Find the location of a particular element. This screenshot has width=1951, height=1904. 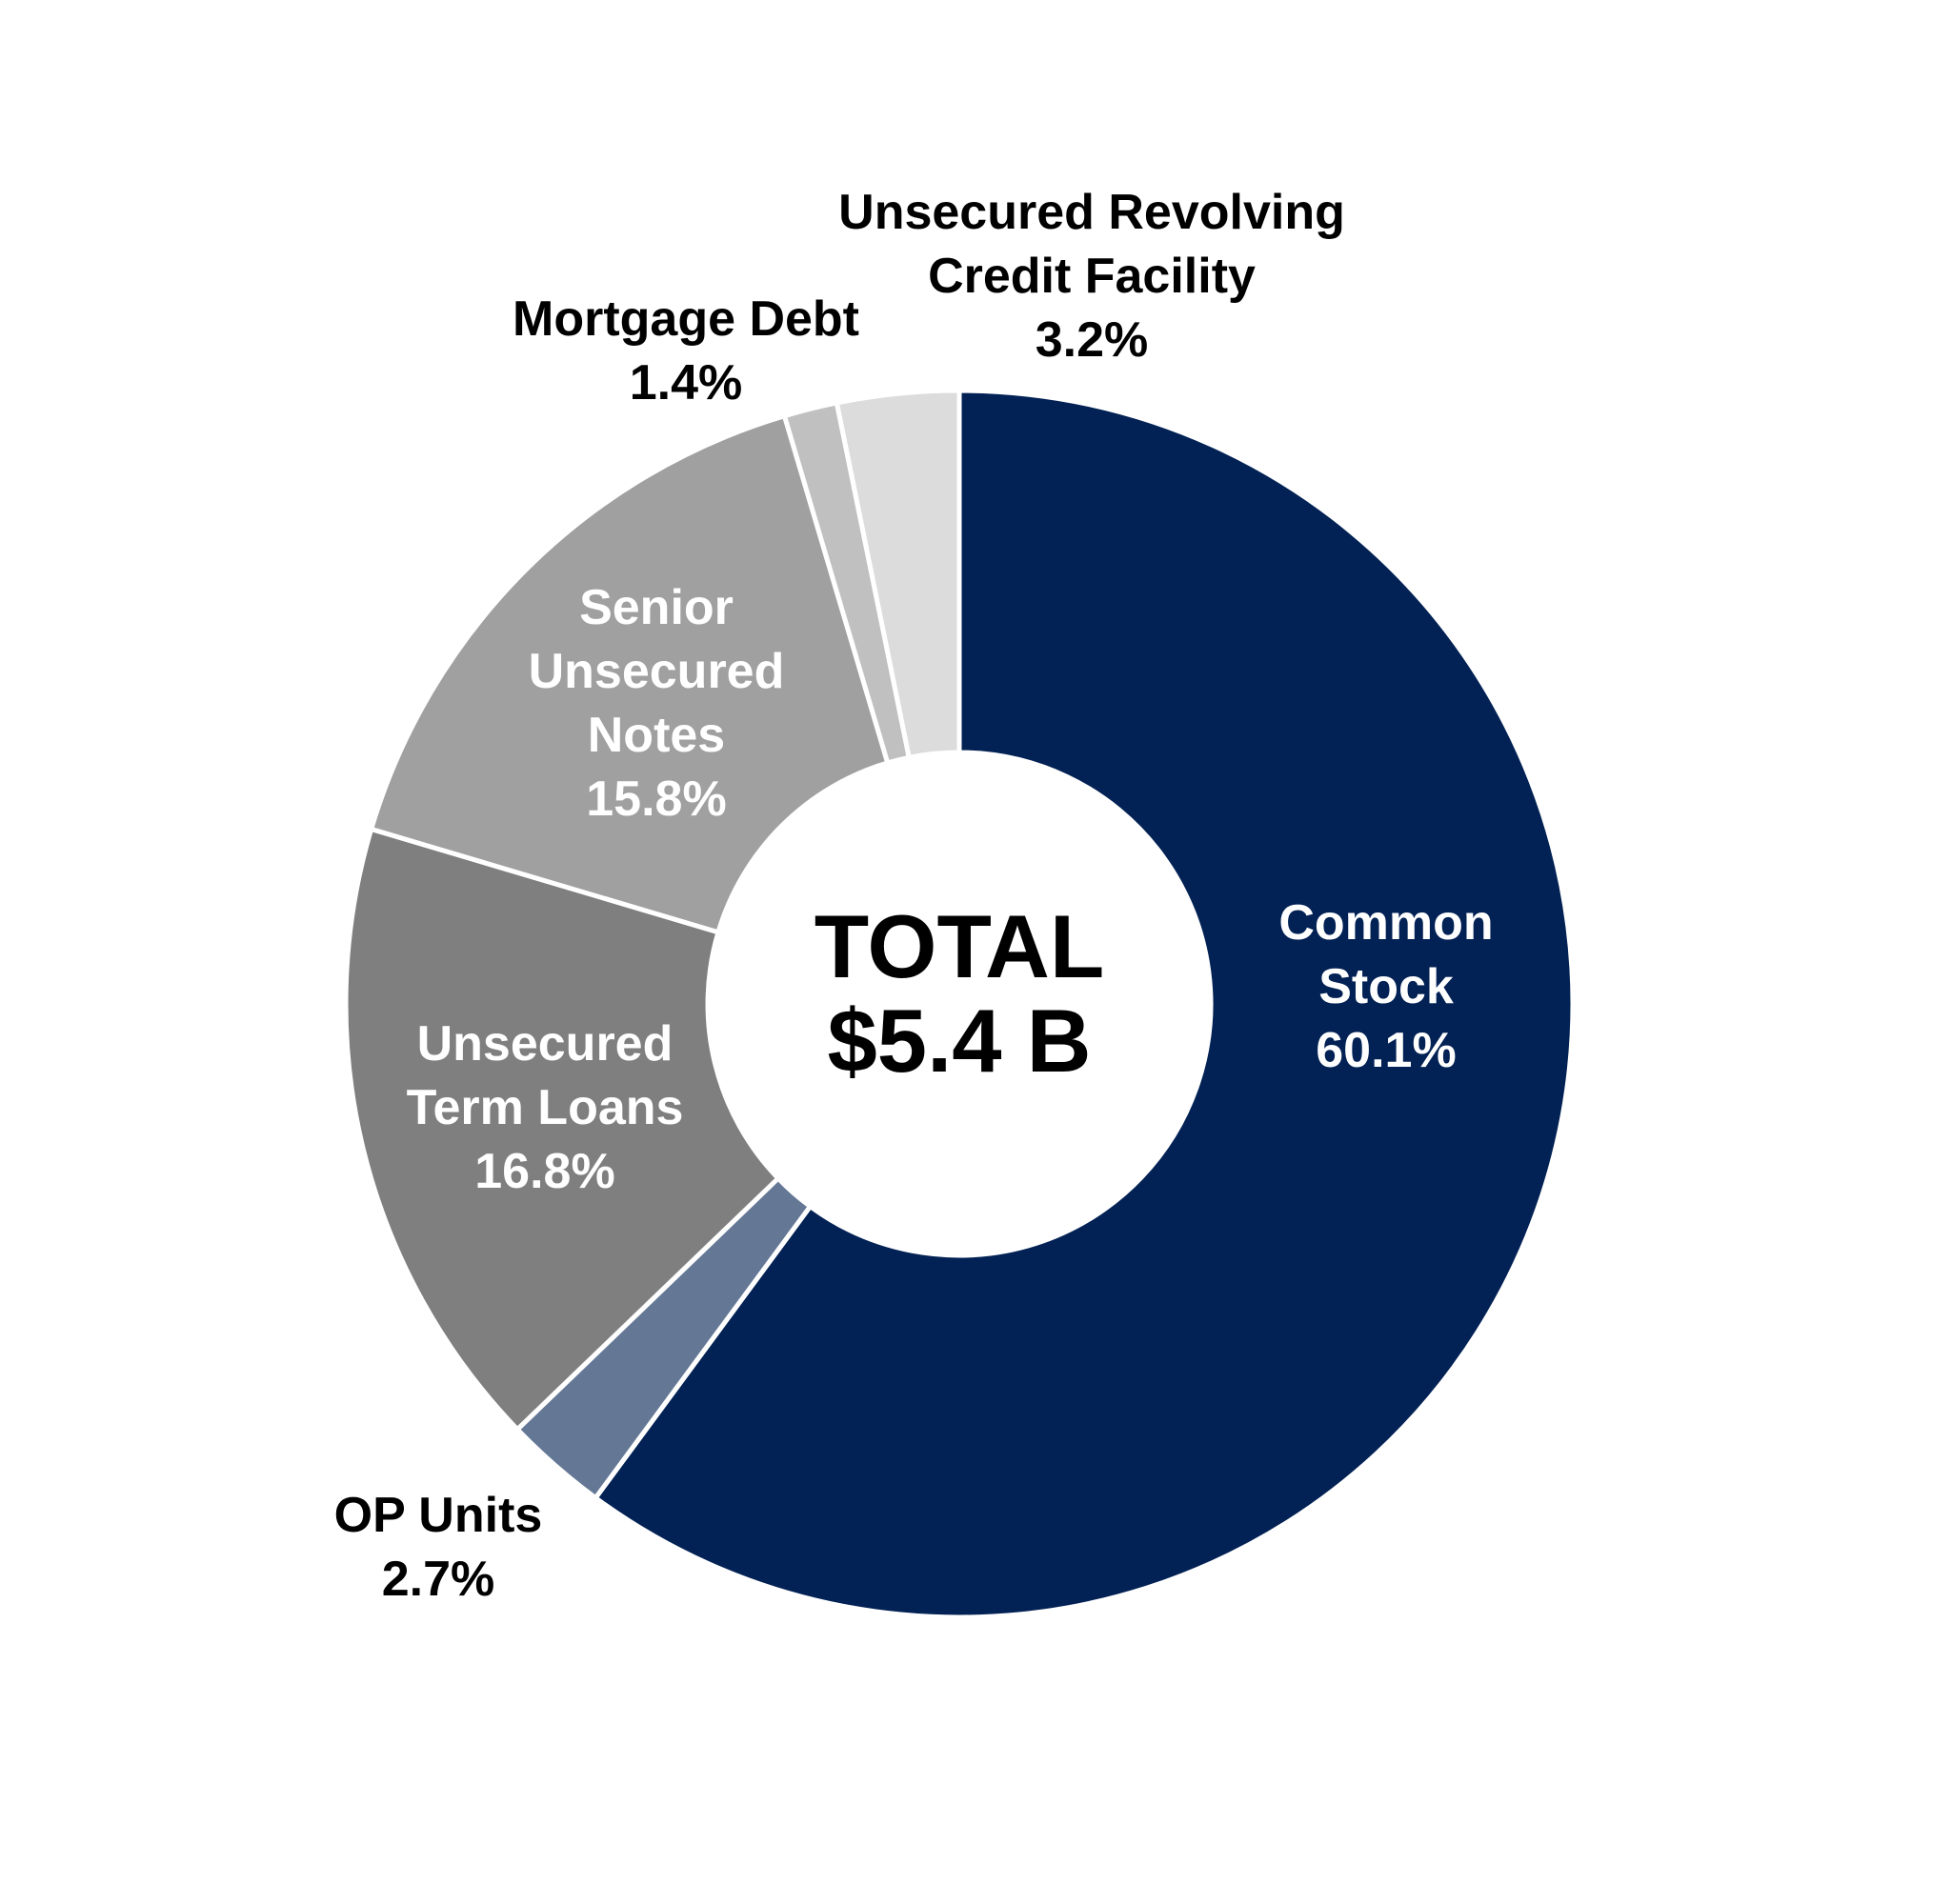

center-label: TOTAL $5.4 B is located at coordinates (960, 993).